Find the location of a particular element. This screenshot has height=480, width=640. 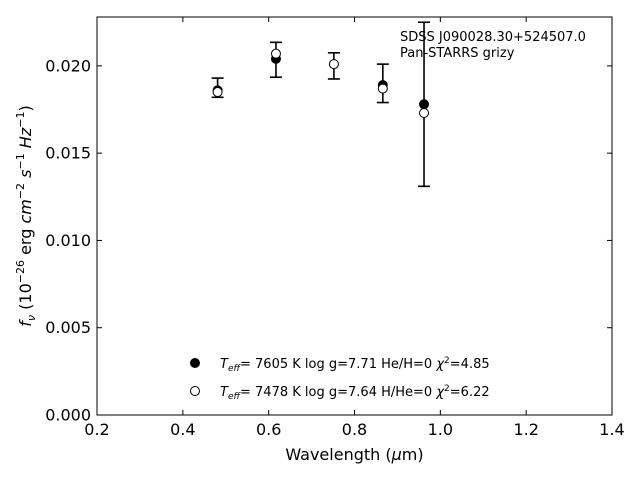

y-axis-label: fν (10−26 erg cm−2 s−1 Hz−1) is located at coordinates (26, 215).